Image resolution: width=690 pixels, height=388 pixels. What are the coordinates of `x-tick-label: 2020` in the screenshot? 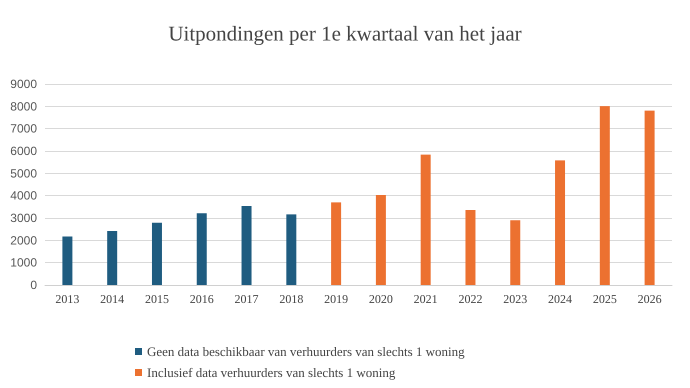 It's located at (380, 299).